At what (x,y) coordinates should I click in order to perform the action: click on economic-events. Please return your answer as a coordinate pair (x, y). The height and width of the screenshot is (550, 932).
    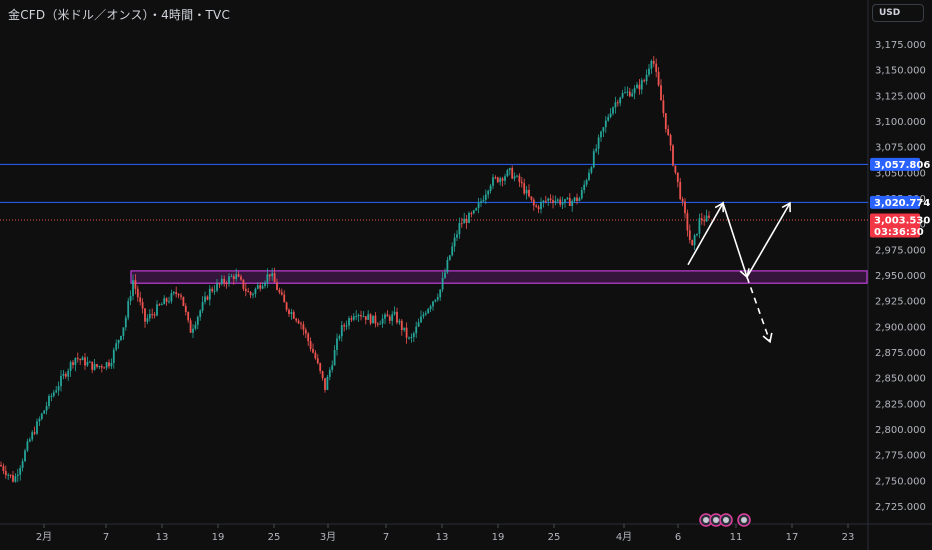
    Looking at the image, I should click on (725, 520).